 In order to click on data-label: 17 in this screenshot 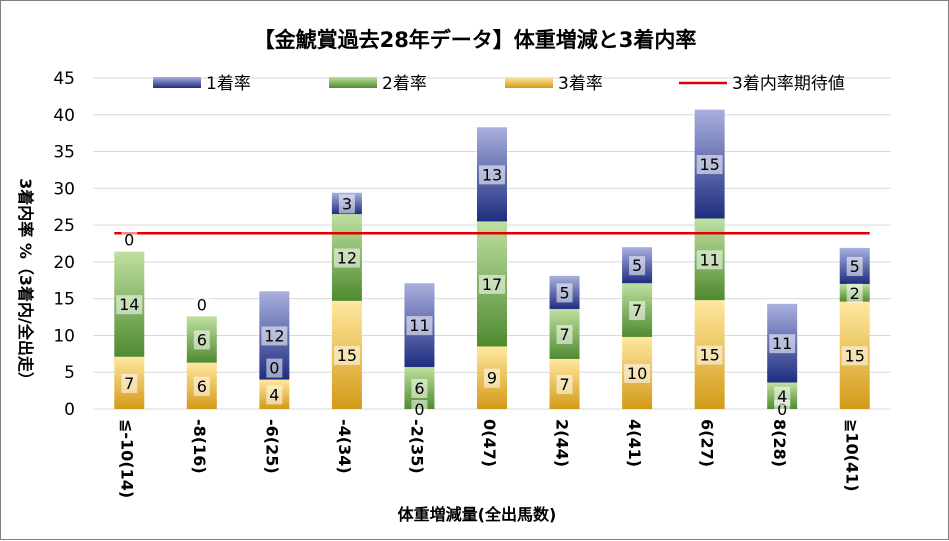, I will do `click(492, 284)`.